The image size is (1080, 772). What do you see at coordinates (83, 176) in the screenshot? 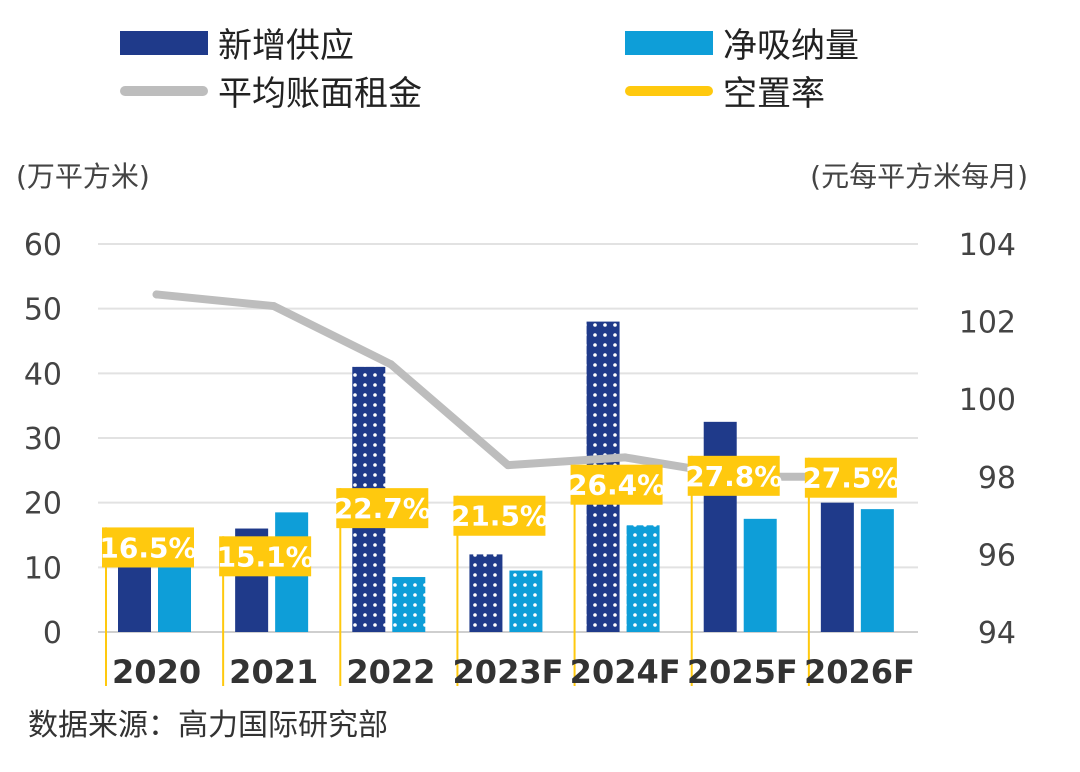
I see `left-axis-unit: (万平方米)` at bounding box center [83, 176].